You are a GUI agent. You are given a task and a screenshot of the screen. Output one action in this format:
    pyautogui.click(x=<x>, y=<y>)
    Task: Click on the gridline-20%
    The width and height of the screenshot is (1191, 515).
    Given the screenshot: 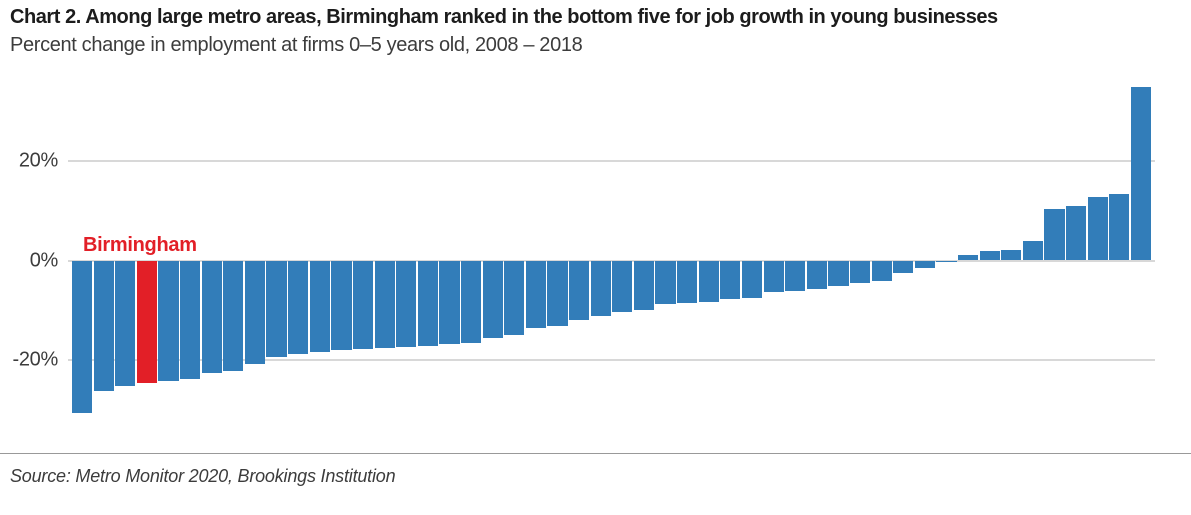 What is the action you would take?
    pyautogui.click(x=611, y=161)
    